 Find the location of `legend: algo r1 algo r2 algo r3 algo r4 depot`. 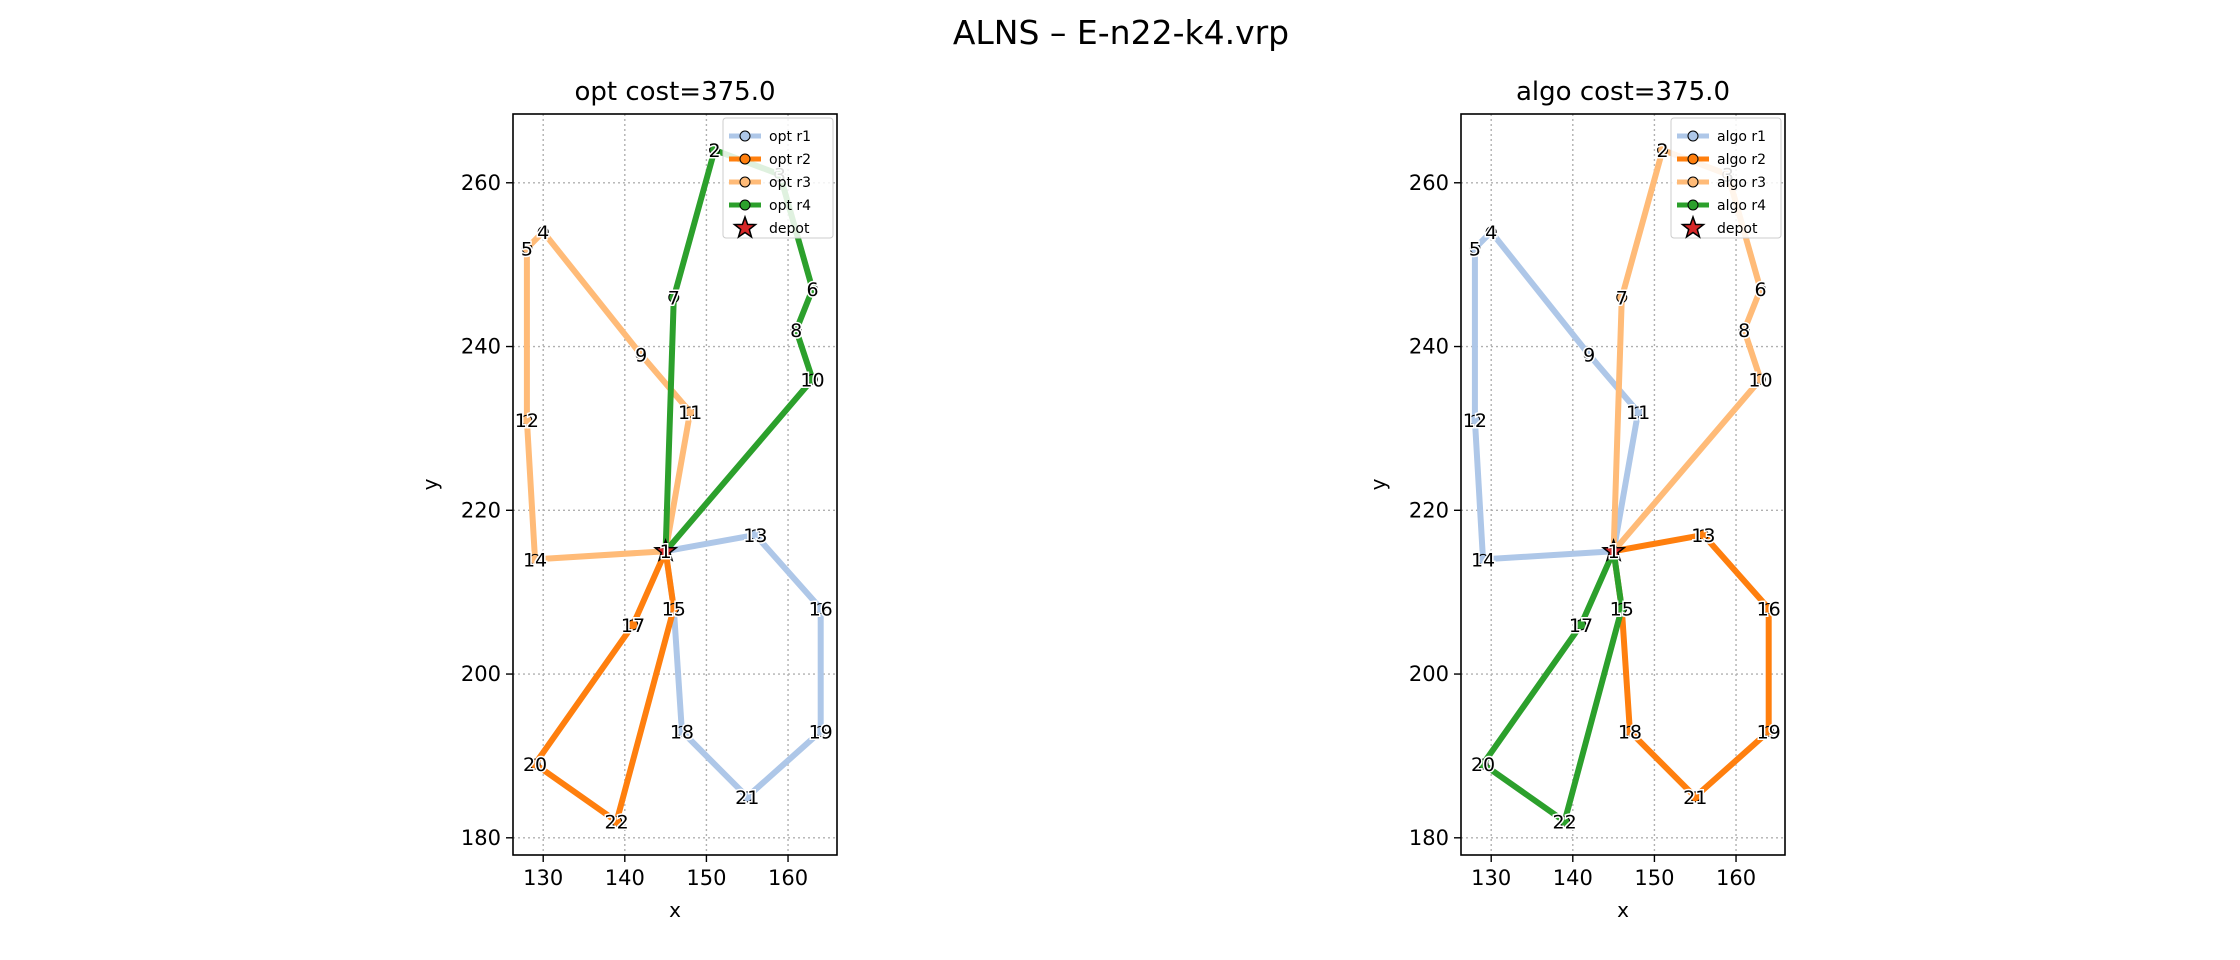

legend: algo r1 algo r2 algo r3 algo r4 depot is located at coordinates (1726, 178).